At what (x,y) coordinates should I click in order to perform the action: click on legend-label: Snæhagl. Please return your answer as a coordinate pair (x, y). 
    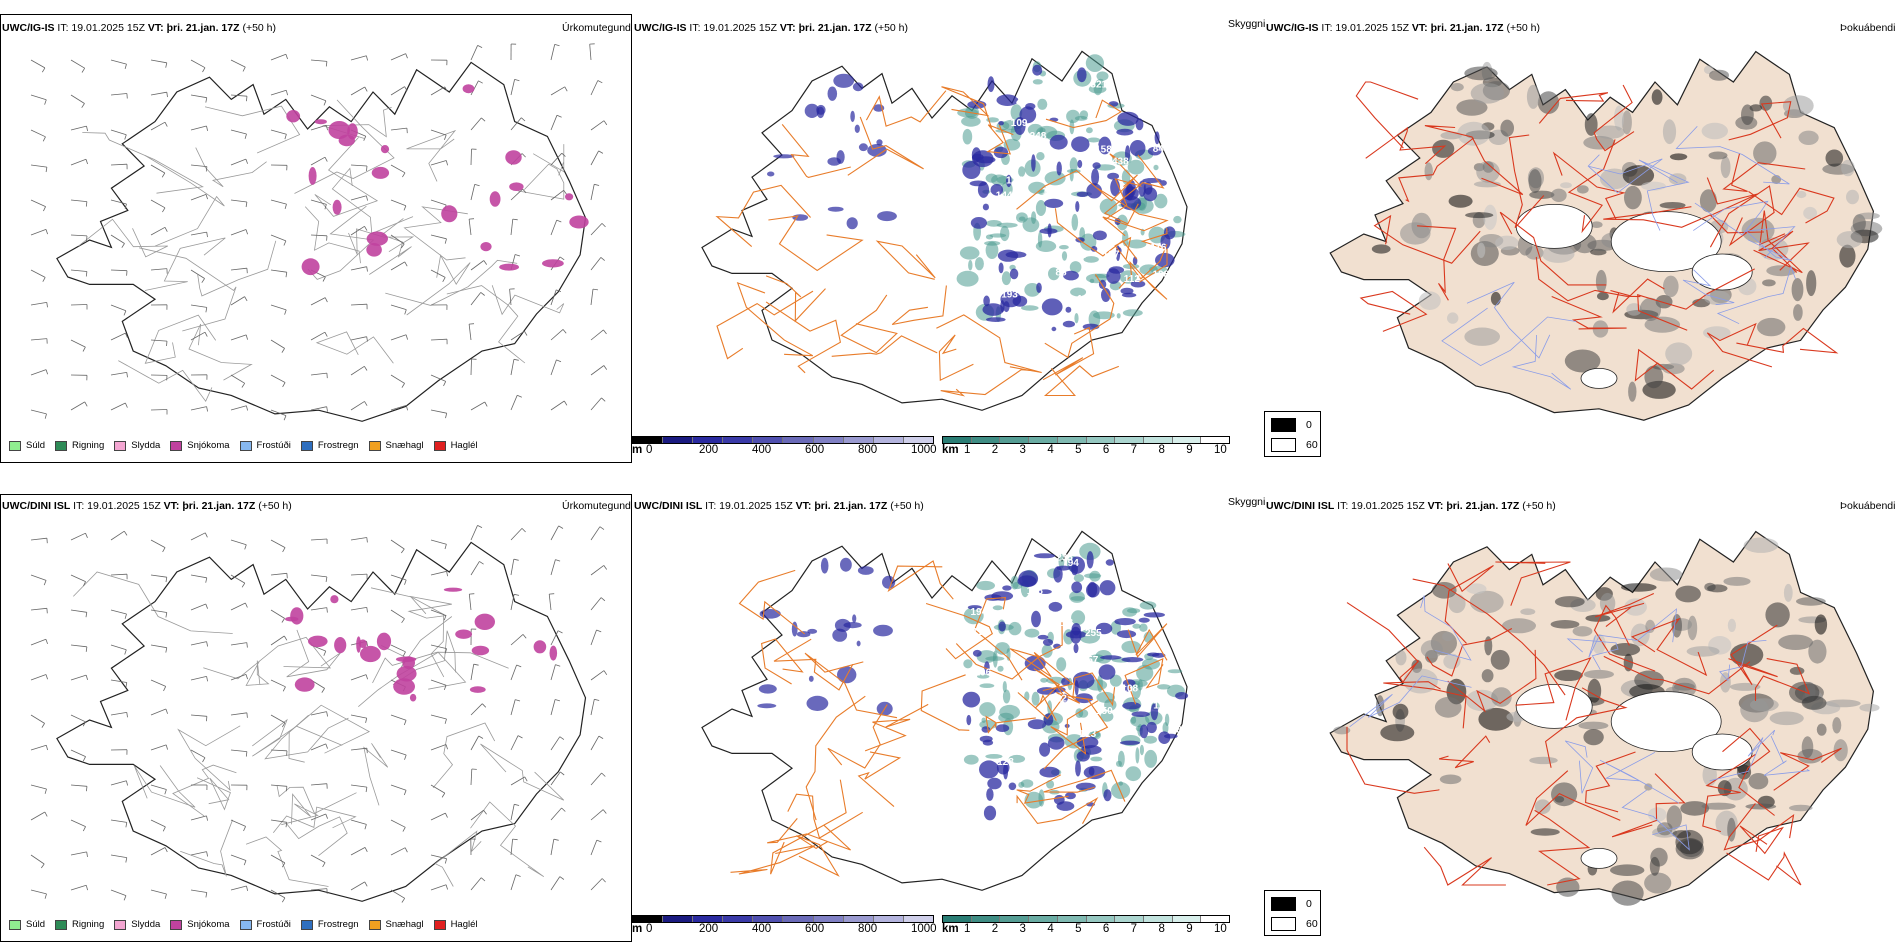
    Looking at the image, I should click on (404, 924).